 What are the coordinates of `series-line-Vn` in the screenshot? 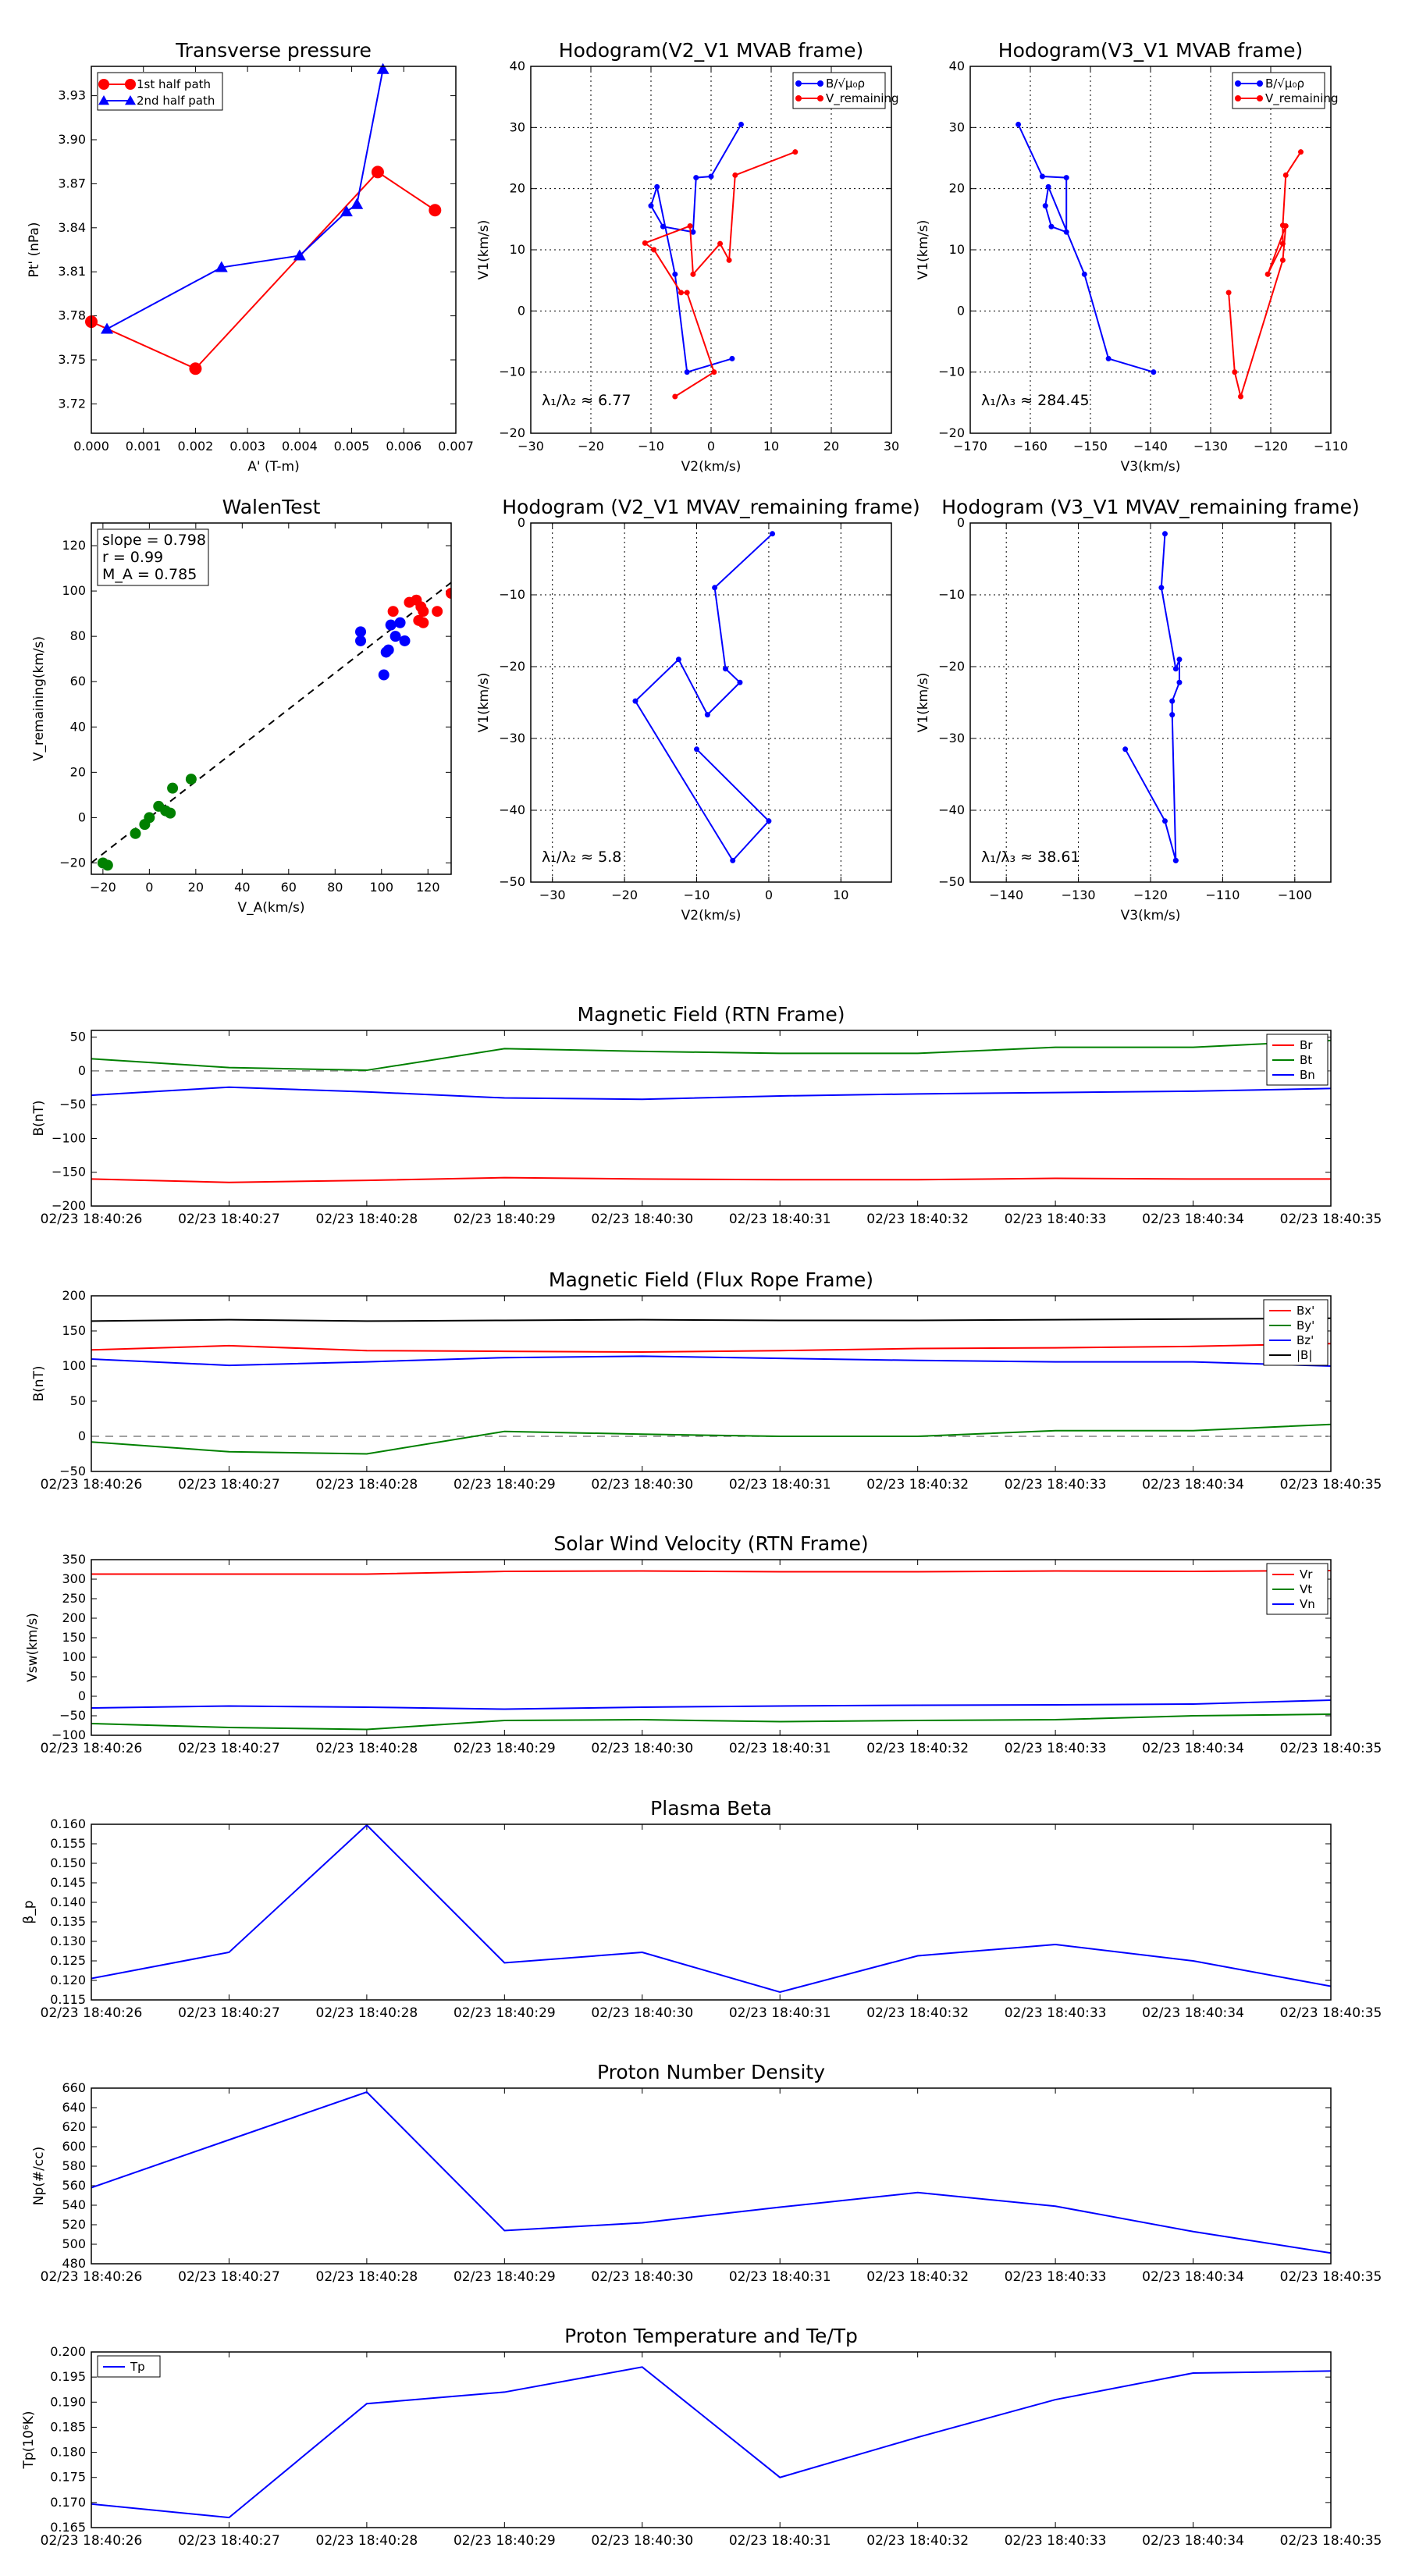 It's located at (711, 1704).